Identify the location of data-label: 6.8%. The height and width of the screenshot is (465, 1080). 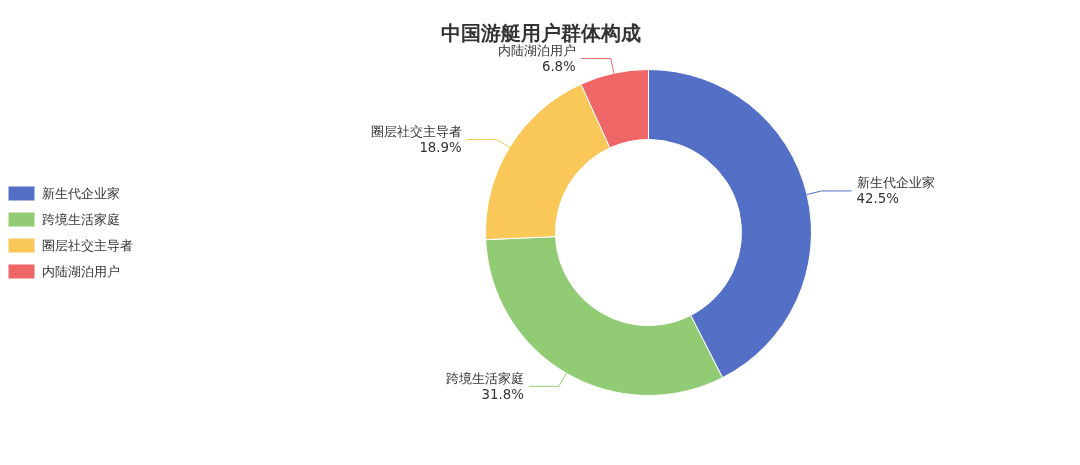
(558, 67).